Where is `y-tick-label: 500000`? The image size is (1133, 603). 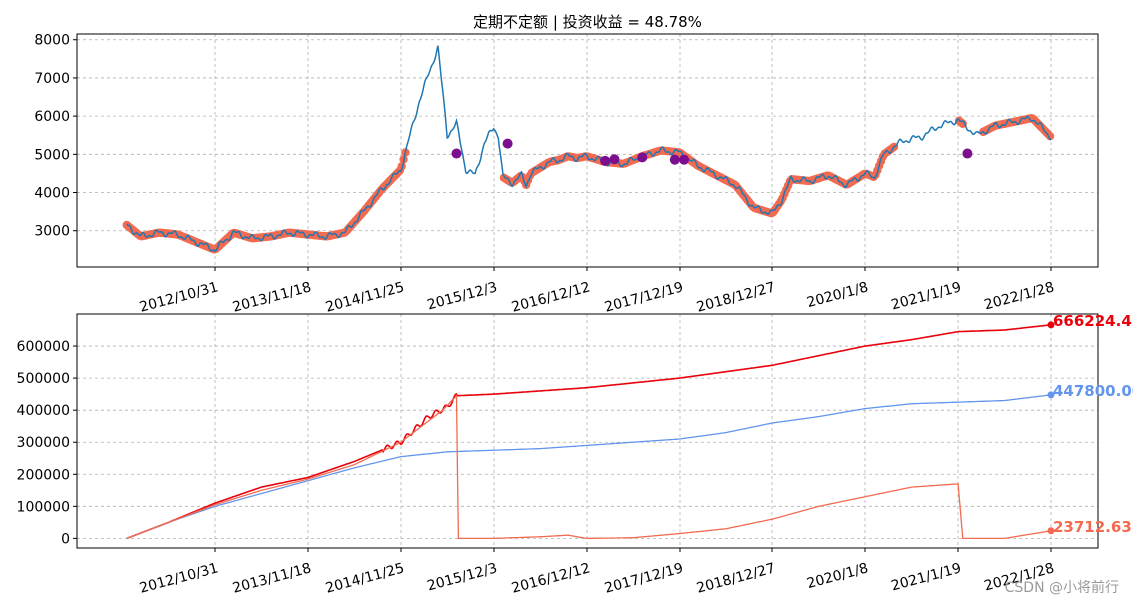
y-tick-label: 500000 is located at coordinates (43, 379).